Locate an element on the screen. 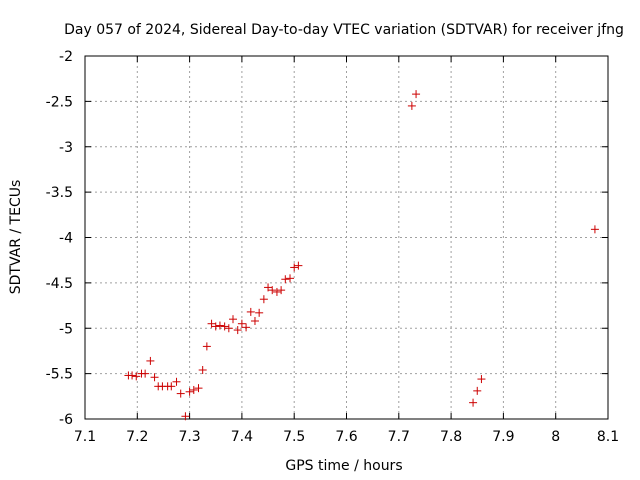 This screenshot has height=480, width=640. x-tick-label: 8.1 is located at coordinates (608, 437).